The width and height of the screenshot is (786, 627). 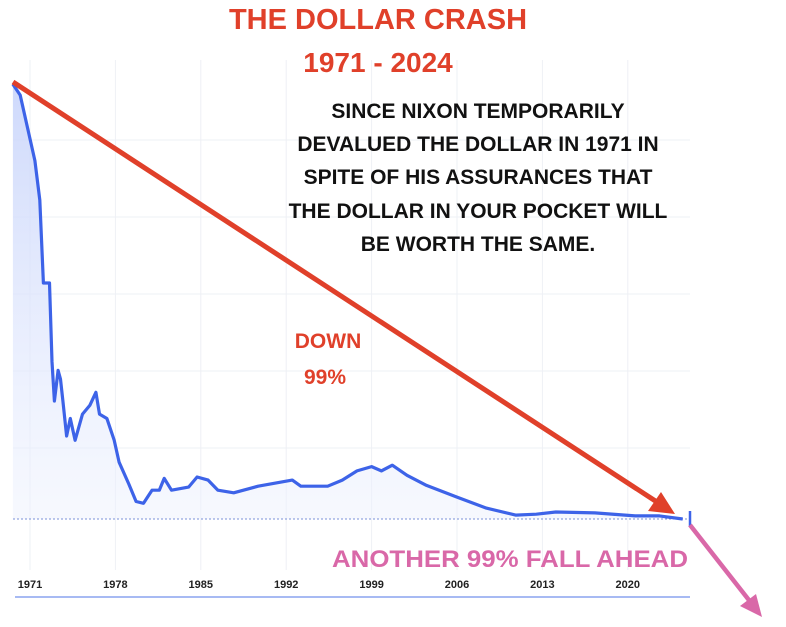 What do you see at coordinates (328, 341) in the screenshot?
I see `down-label: DOWN` at bounding box center [328, 341].